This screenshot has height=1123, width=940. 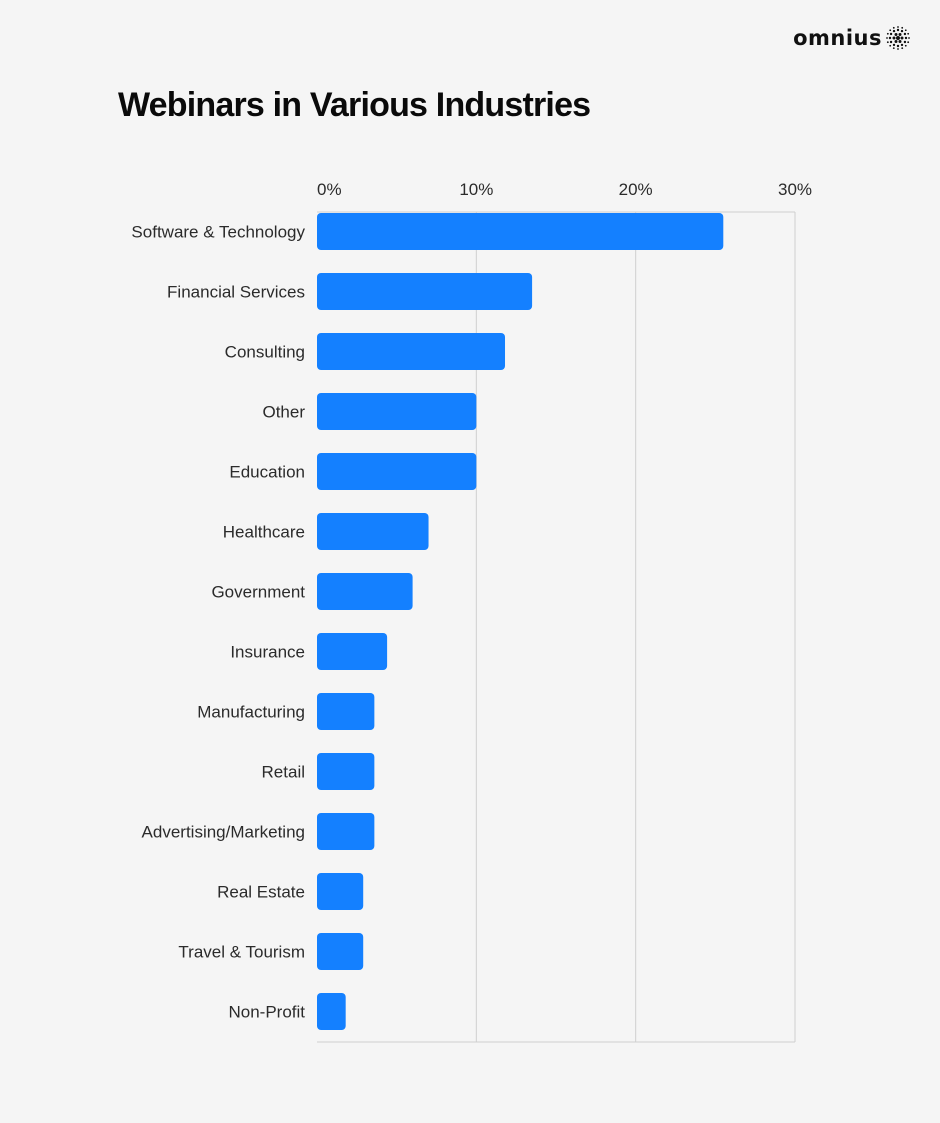 What do you see at coordinates (236, 292) in the screenshot?
I see `category-label: Financial Services` at bounding box center [236, 292].